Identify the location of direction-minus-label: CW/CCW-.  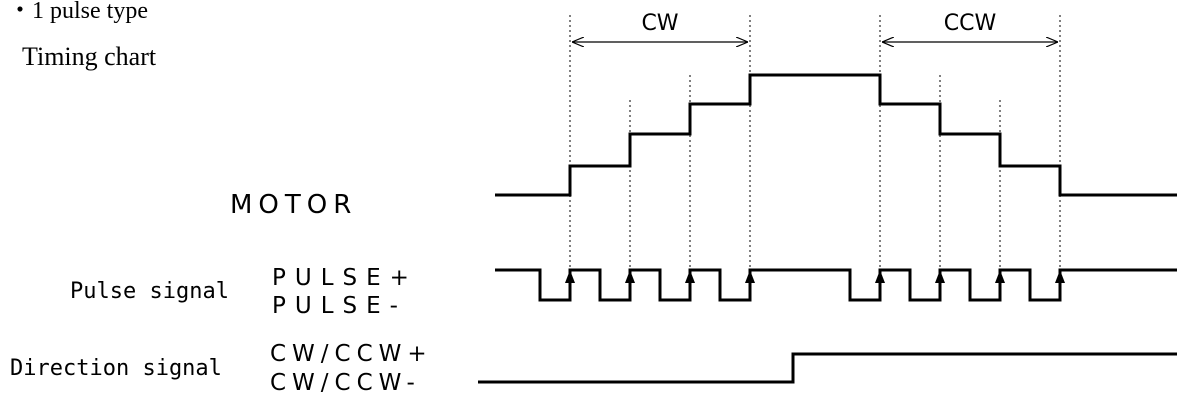
(345, 383).